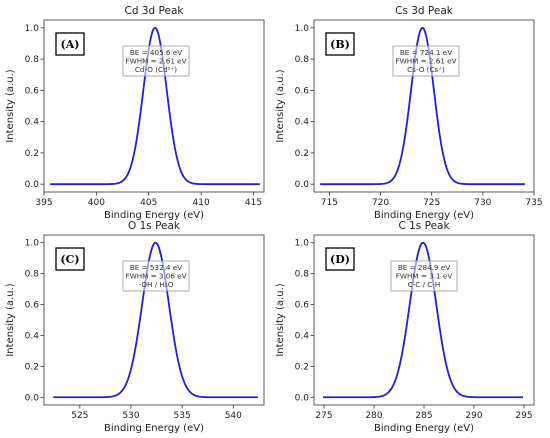  Describe the element at coordinates (426, 69) in the screenshot. I see `annotation-line: Cs-O (Cs⁺)` at that location.